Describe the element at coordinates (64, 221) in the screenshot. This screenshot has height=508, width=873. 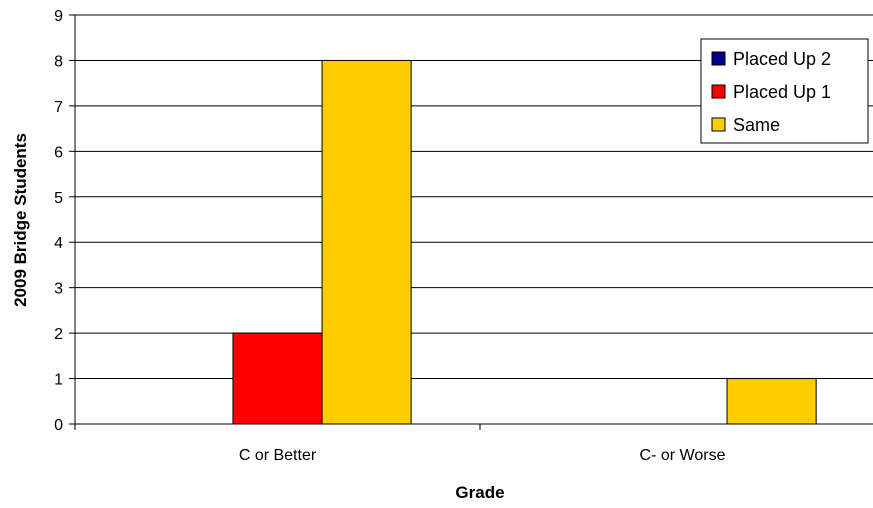
I see `y-ticks: 0 1 2 3 4 5 6 7 8 9` at that location.